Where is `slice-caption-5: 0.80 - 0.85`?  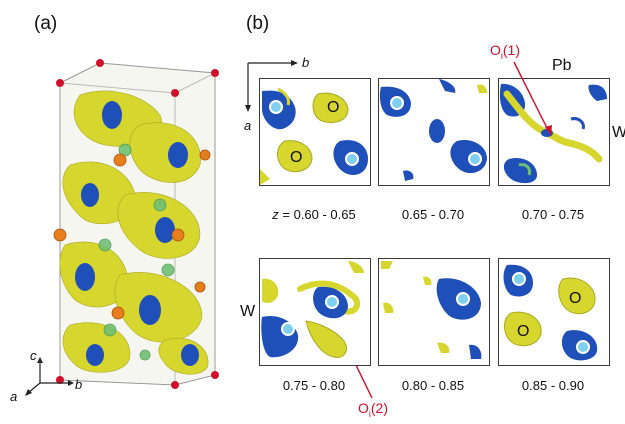 slice-caption-5: 0.80 - 0.85 is located at coordinates (433, 385).